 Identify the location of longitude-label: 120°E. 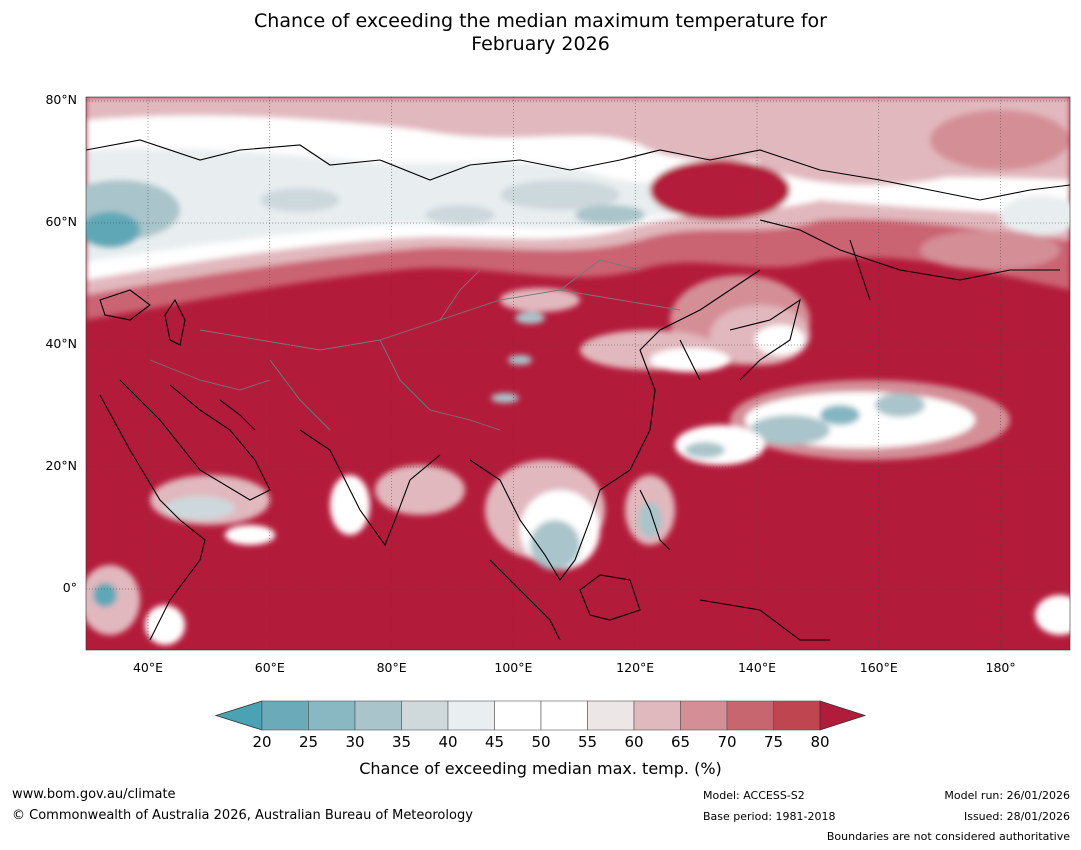
(635, 667).